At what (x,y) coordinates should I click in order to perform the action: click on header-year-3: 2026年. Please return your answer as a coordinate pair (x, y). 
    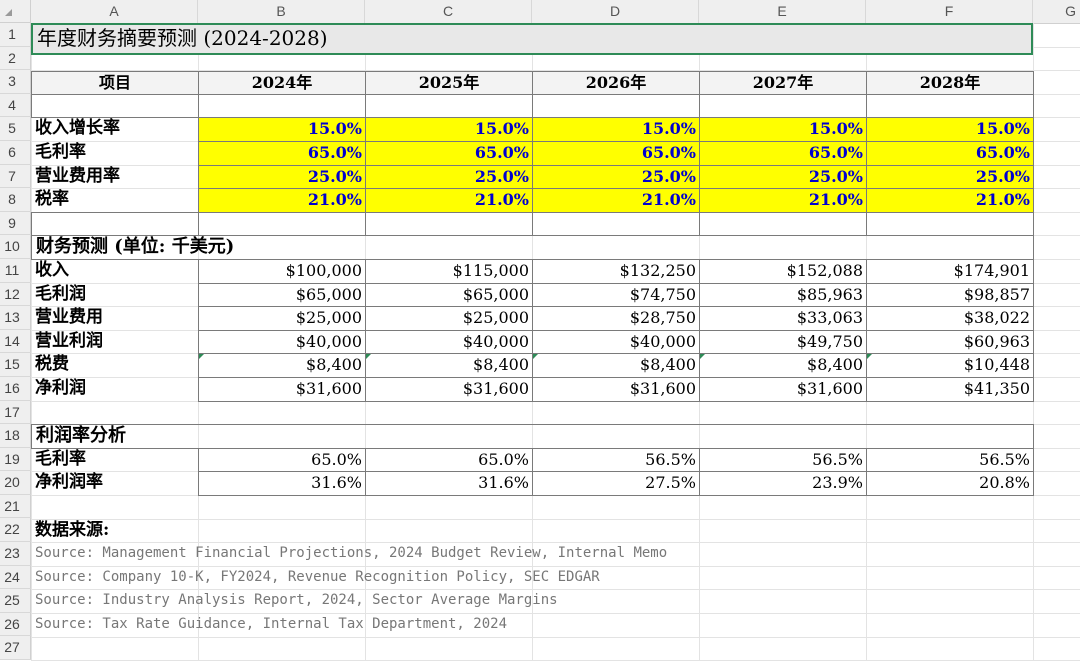
    Looking at the image, I should click on (616, 83).